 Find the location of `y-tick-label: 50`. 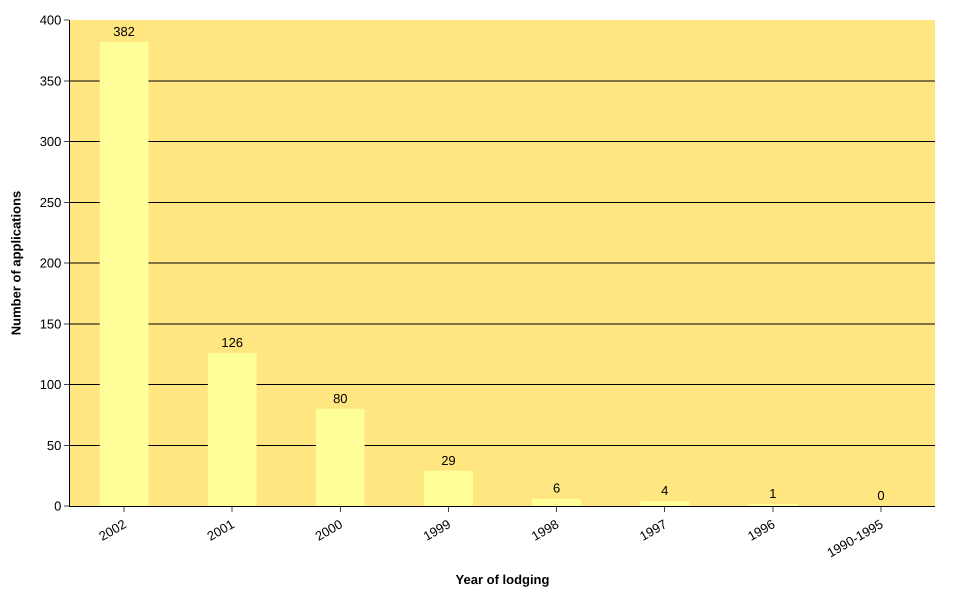

y-tick-label: 50 is located at coordinates (54, 445).